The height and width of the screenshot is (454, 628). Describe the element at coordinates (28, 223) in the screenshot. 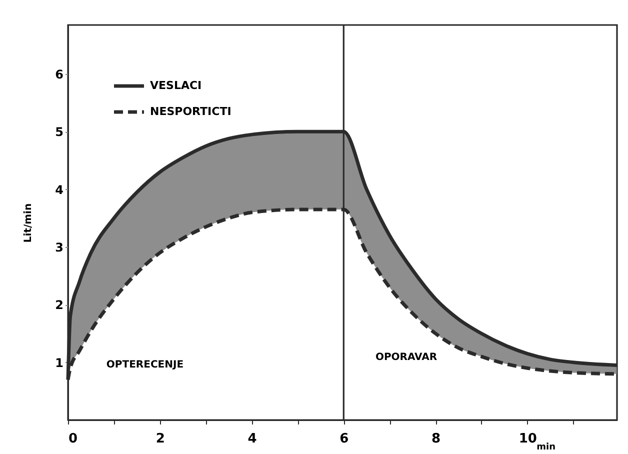

I see `y-axis-title: Lit/min` at that location.